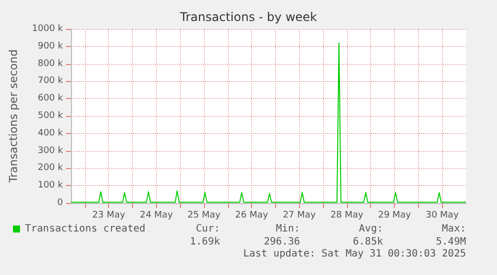 Image resolution: width=497 pixels, height=275 pixels. I want to click on x-tick-label: 26 May, so click(252, 215).